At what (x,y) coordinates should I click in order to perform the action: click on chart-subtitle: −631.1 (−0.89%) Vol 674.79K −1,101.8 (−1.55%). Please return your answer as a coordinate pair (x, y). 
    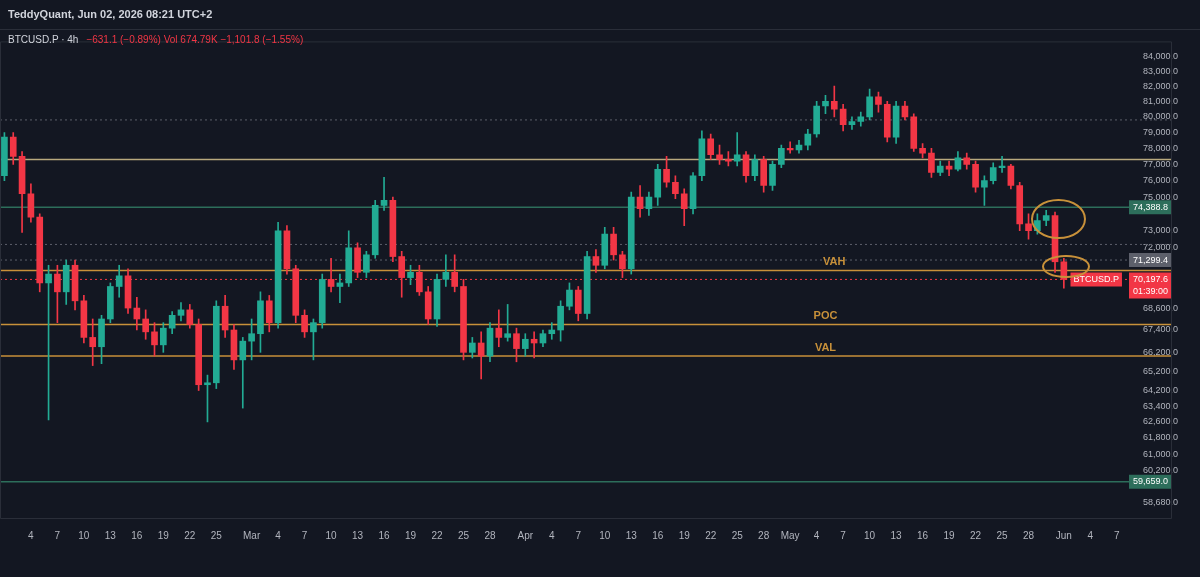
    Looking at the image, I should click on (195, 39).